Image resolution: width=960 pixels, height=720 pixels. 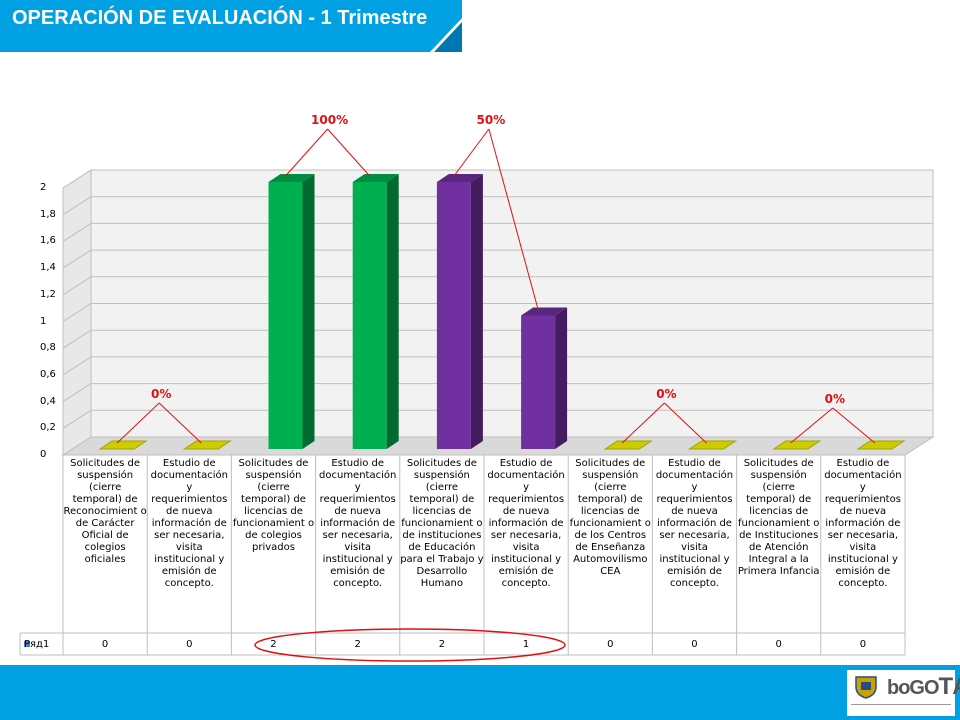 I want to click on logo-brand: boGOTÁ, so click(x=923, y=686).